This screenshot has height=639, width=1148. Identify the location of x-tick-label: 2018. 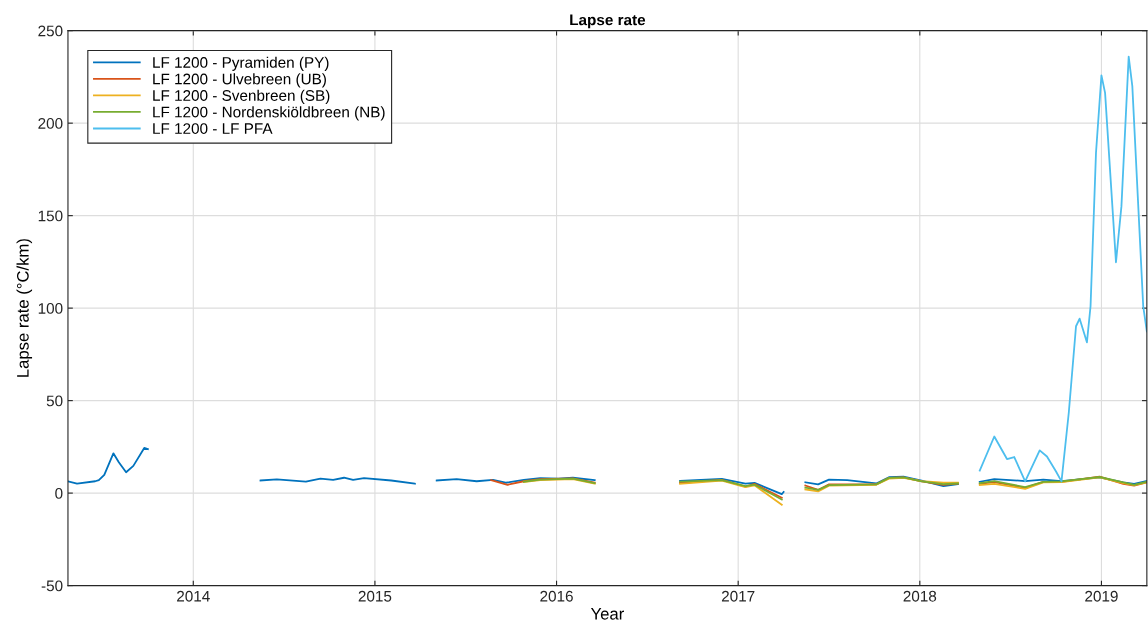
(920, 596).